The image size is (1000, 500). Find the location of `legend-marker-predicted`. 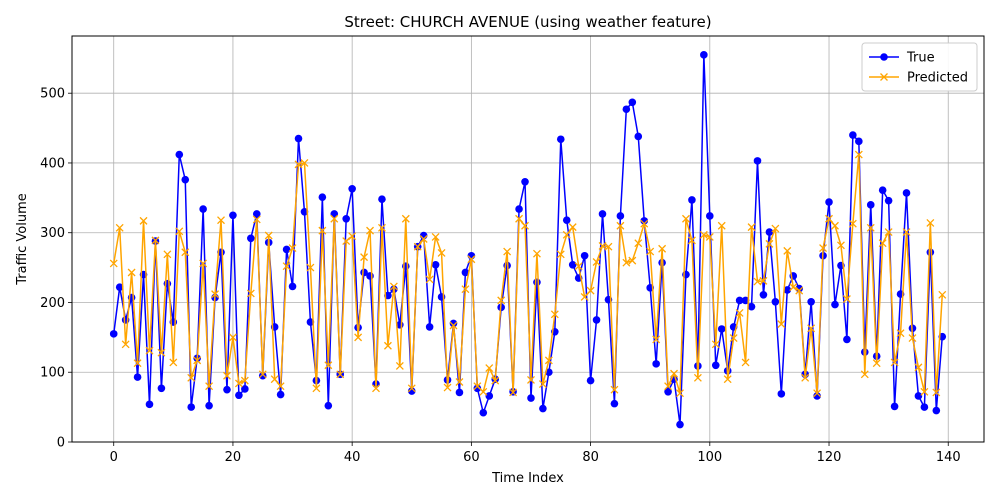

legend-marker-predicted is located at coordinates (884, 77).